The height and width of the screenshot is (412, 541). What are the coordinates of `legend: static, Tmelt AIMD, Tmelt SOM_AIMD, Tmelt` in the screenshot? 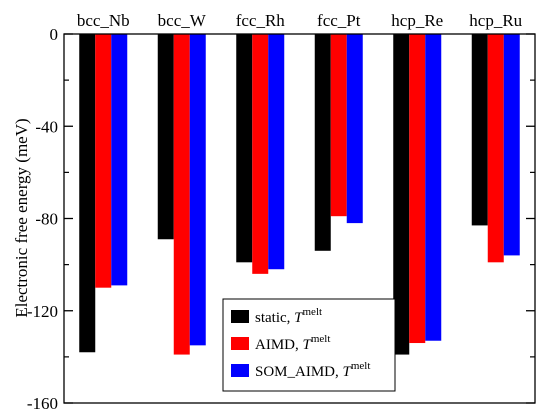 It's located at (309, 345).